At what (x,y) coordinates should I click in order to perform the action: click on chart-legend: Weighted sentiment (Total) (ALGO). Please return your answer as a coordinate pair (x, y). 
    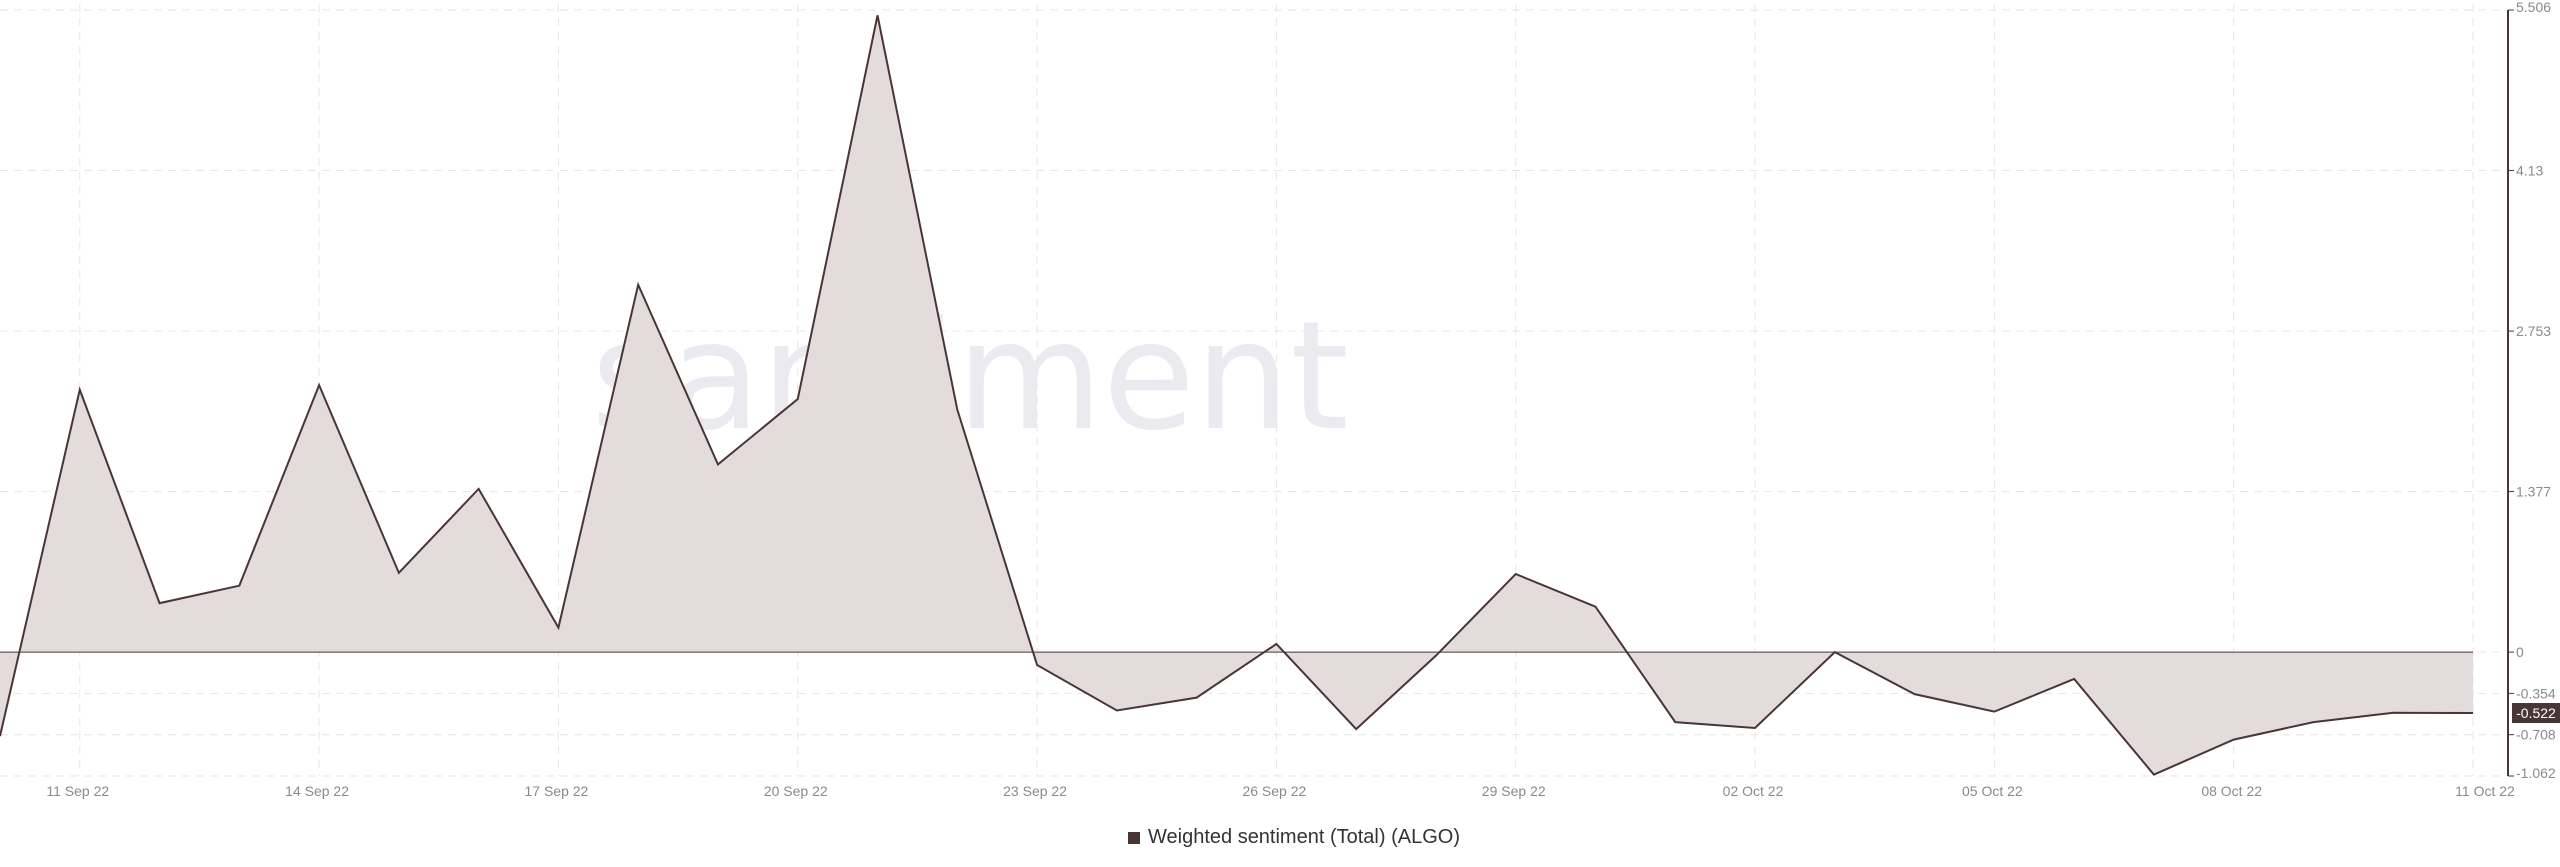
    Looking at the image, I should click on (1294, 837).